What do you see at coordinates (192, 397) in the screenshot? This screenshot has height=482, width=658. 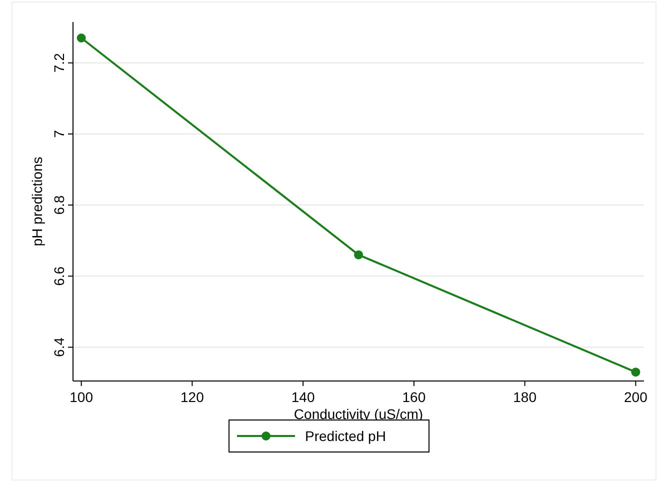 I see `x-tick-label: 120` at bounding box center [192, 397].